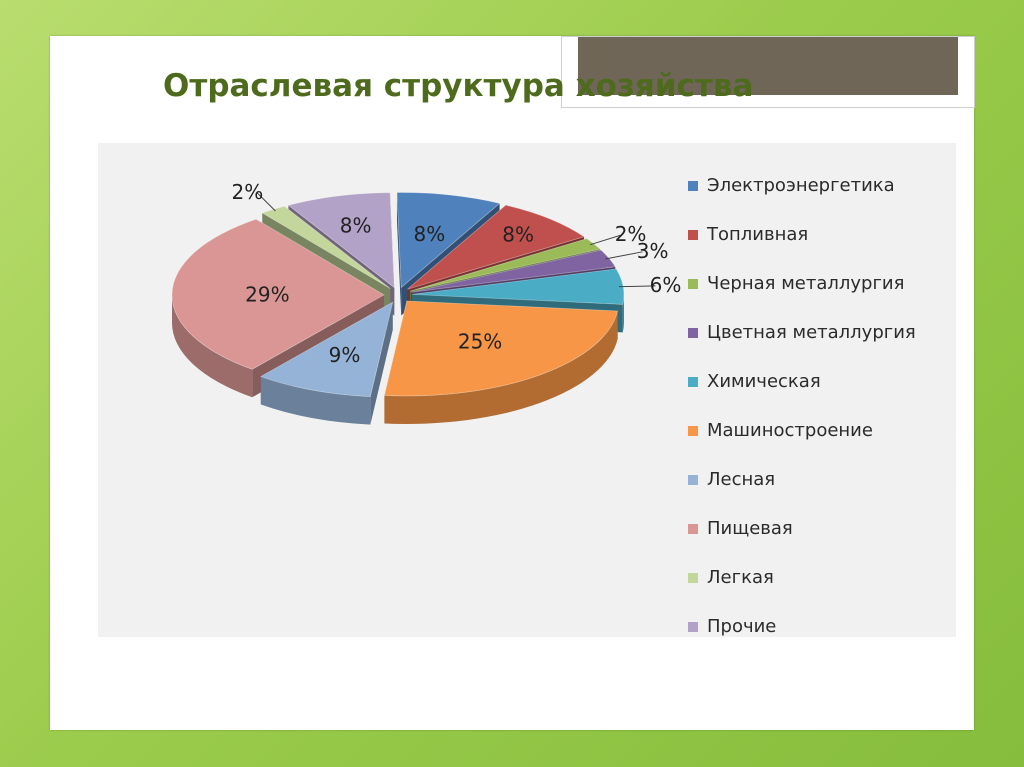 Image resolution: width=1024 pixels, height=767 pixels. What do you see at coordinates (742, 626) in the screenshot?
I see `legend-label: Прочие` at bounding box center [742, 626].